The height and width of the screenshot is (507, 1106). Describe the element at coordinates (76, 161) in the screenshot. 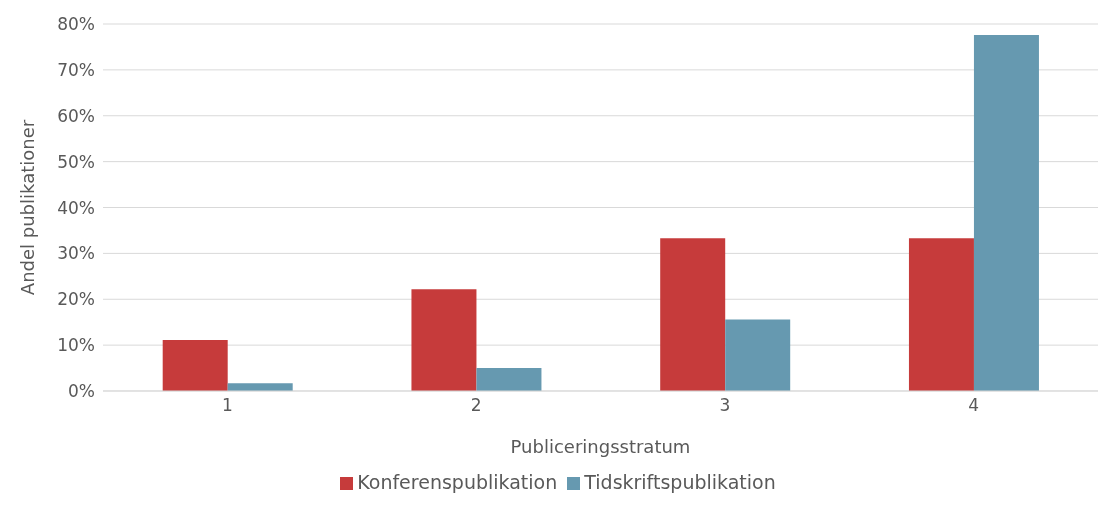

I see `y-tick-label: 50%` at that location.